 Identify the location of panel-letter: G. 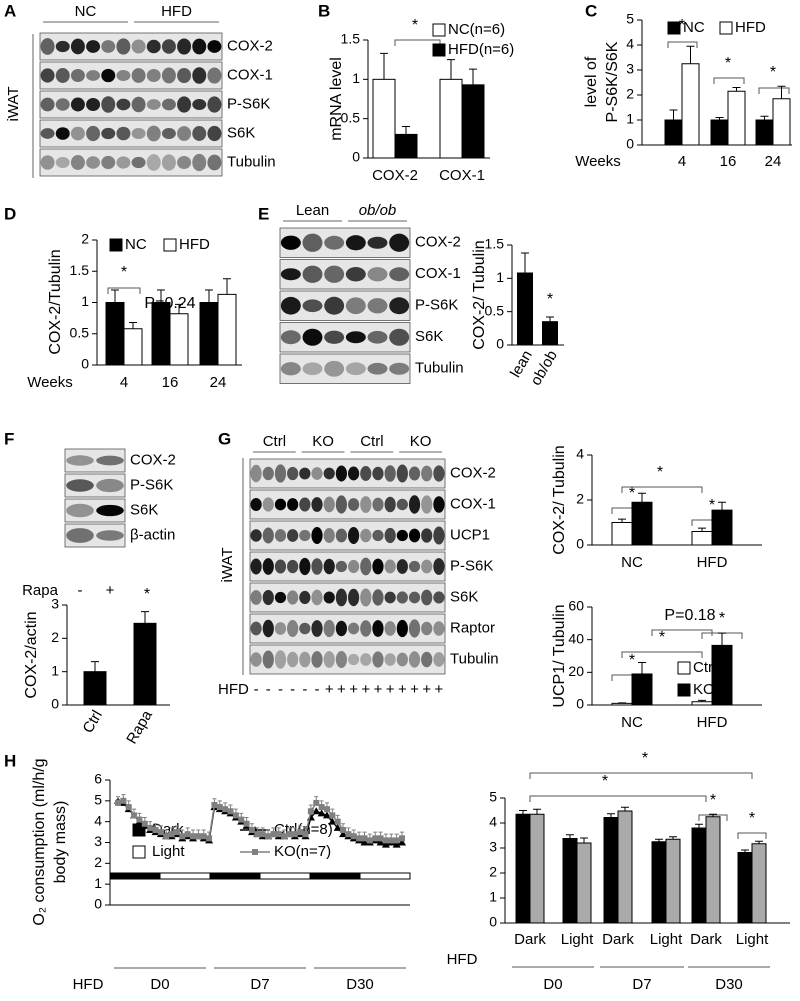
(224, 438).